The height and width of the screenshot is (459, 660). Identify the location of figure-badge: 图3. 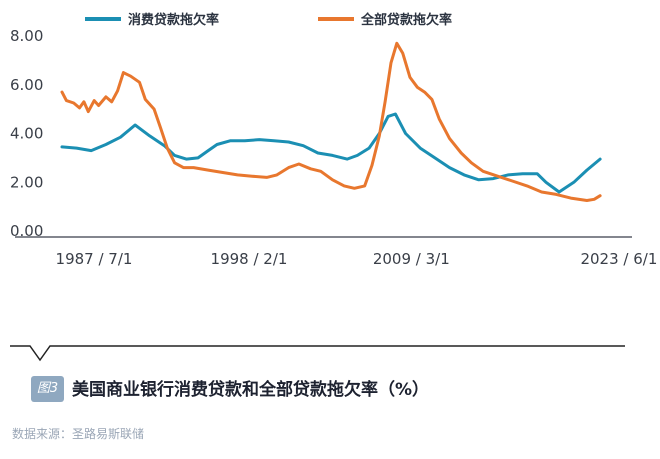
(47, 389).